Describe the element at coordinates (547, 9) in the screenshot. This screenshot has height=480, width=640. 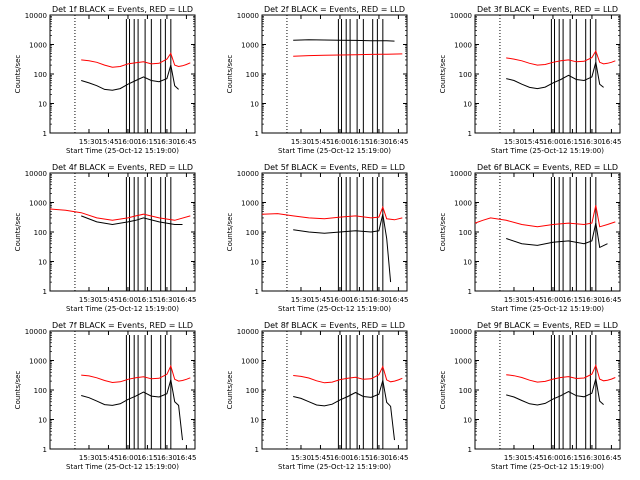
I see `panel-title: Det 3f BLACK = Events, RED = LLD` at that location.